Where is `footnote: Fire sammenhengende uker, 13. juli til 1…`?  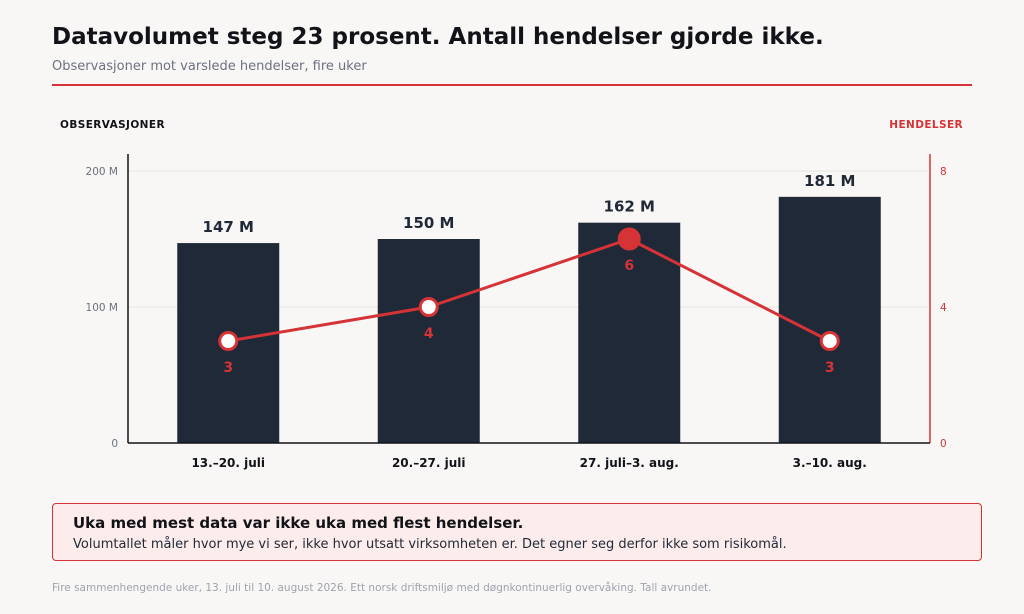
footnote: Fire sammenhengende uker, 13. juli til 1… is located at coordinates (382, 588).